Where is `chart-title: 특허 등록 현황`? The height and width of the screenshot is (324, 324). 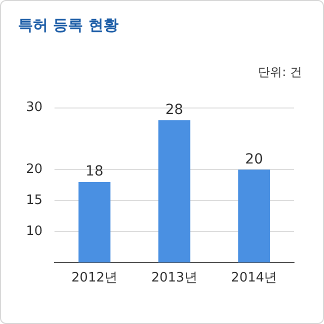 chart-title: 특허 등록 현황 is located at coordinates (68, 25).